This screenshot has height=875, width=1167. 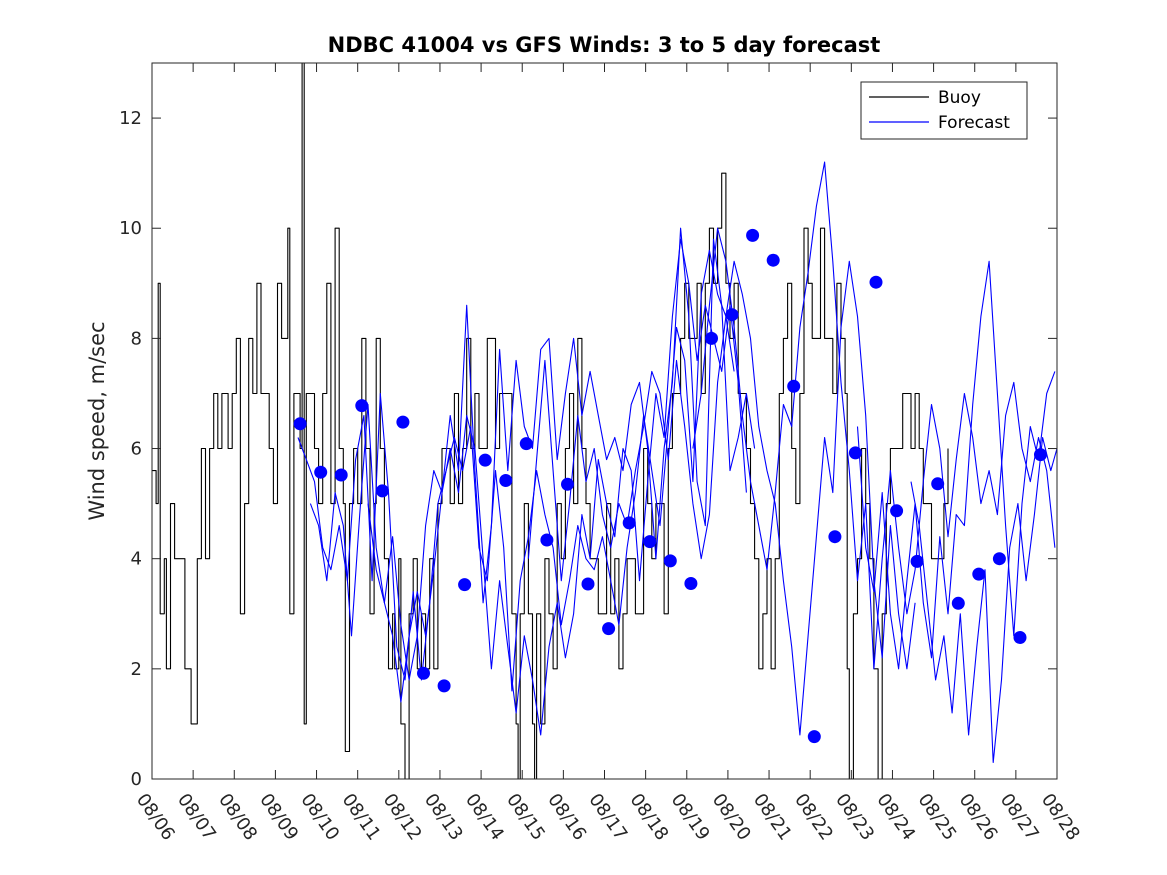 I want to click on y-tick-label: 10, so click(x=130, y=228).